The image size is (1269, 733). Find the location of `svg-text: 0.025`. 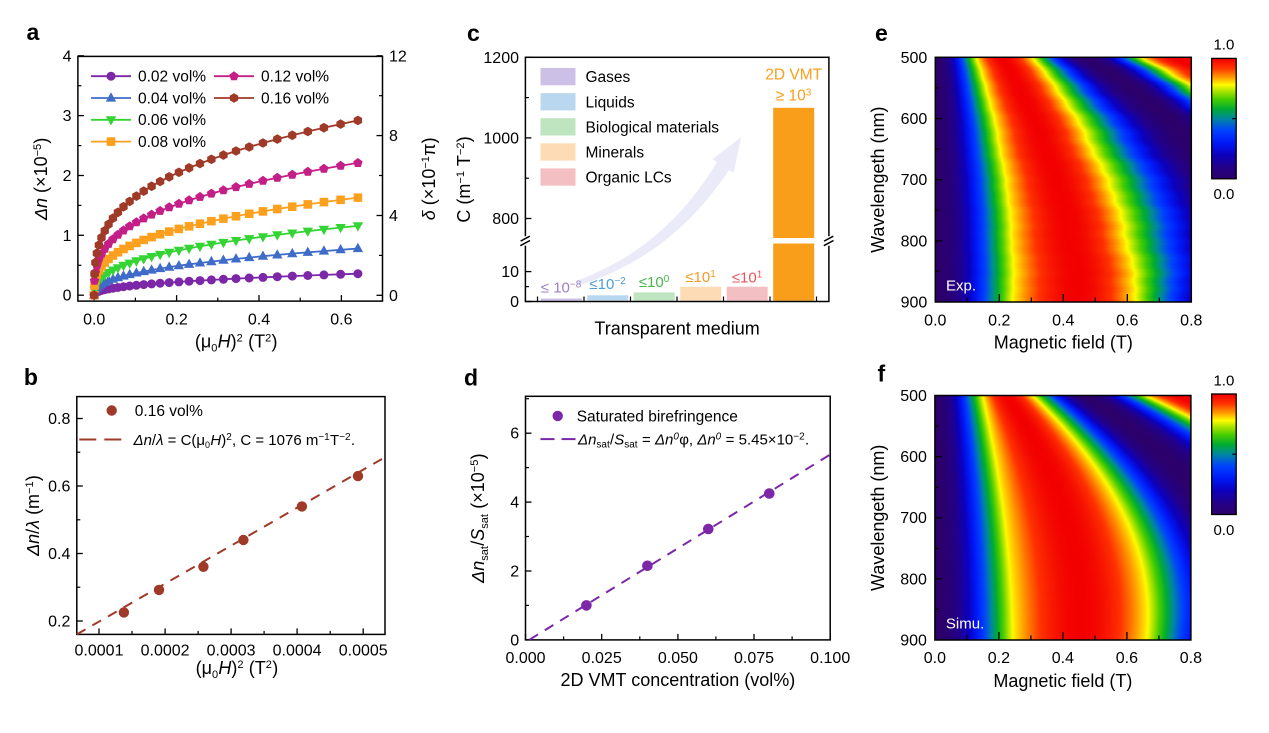

svg-text: 0.025 is located at coordinates (602, 658).